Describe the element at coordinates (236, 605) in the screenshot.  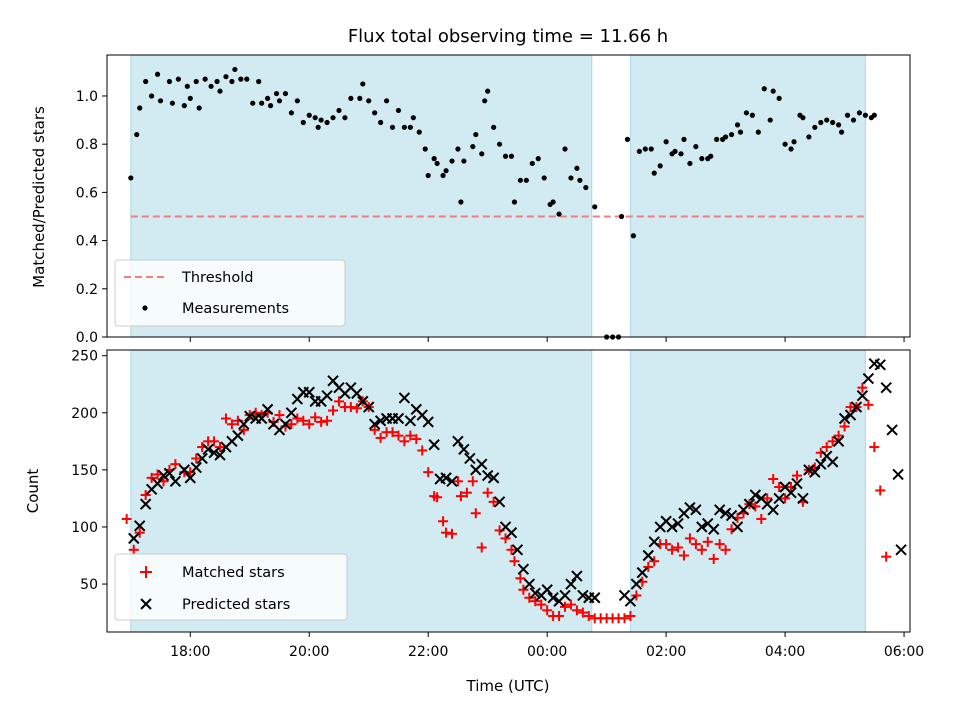
I see `legend-predicted-label: Predicted stars` at that location.